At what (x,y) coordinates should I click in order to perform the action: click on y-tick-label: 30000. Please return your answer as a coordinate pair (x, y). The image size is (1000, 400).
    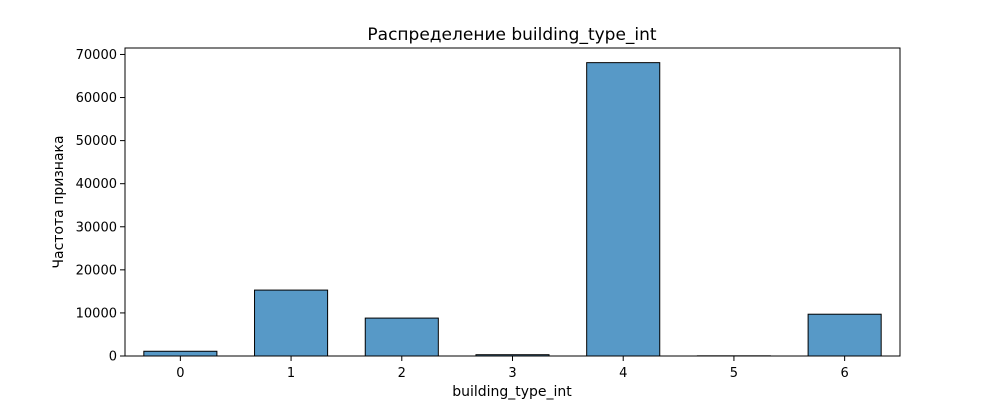
    Looking at the image, I should click on (96, 227).